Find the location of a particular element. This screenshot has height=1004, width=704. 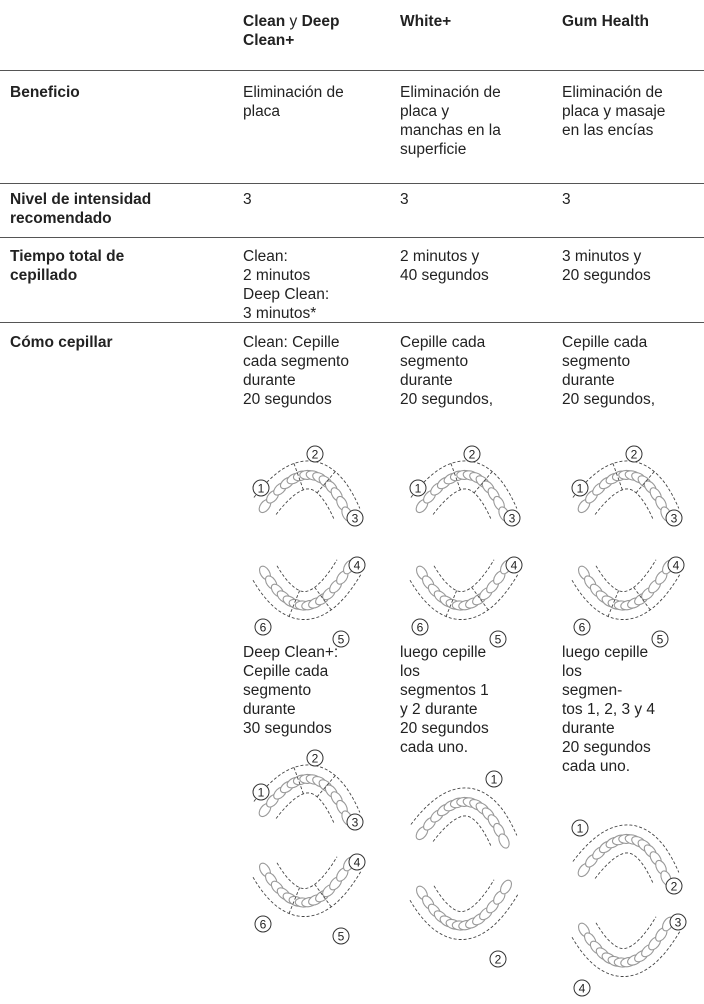

teeth-diagram: 1 is located at coordinates (464, 809).